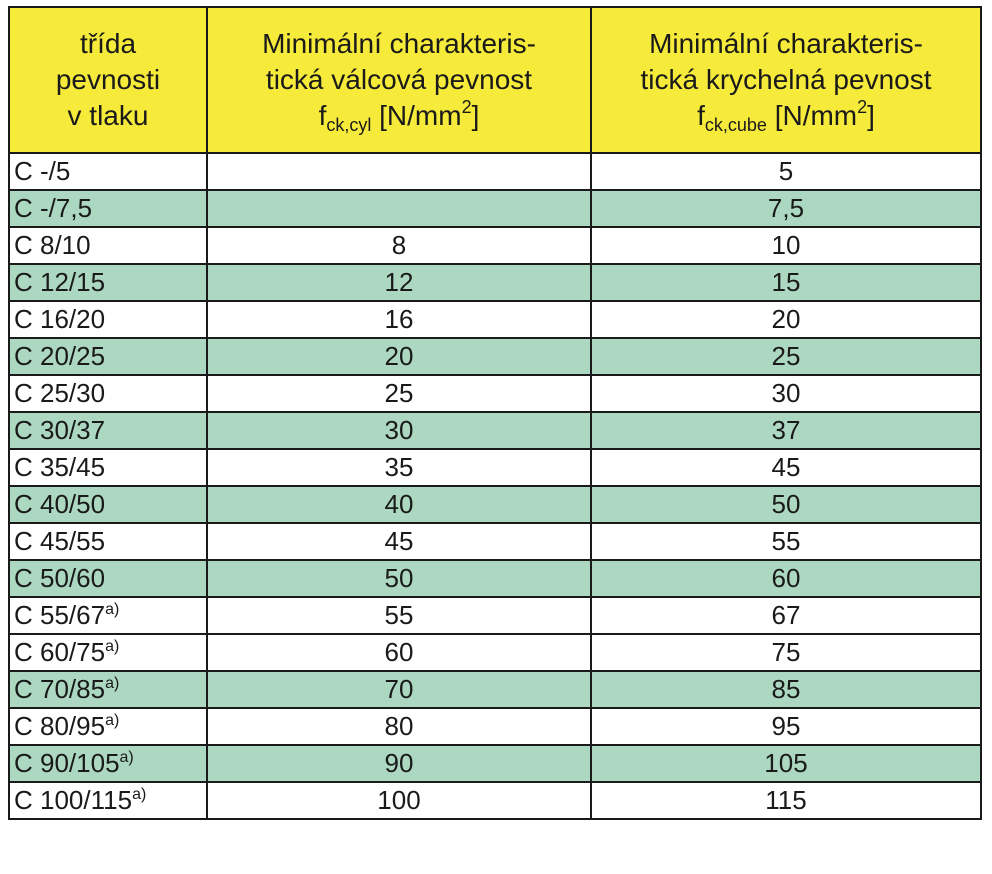  What do you see at coordinates (108, 80) in the screenshot?
I see `header-strength-class: třída pevnosti v tlaku` at bounding box center [108, 80].